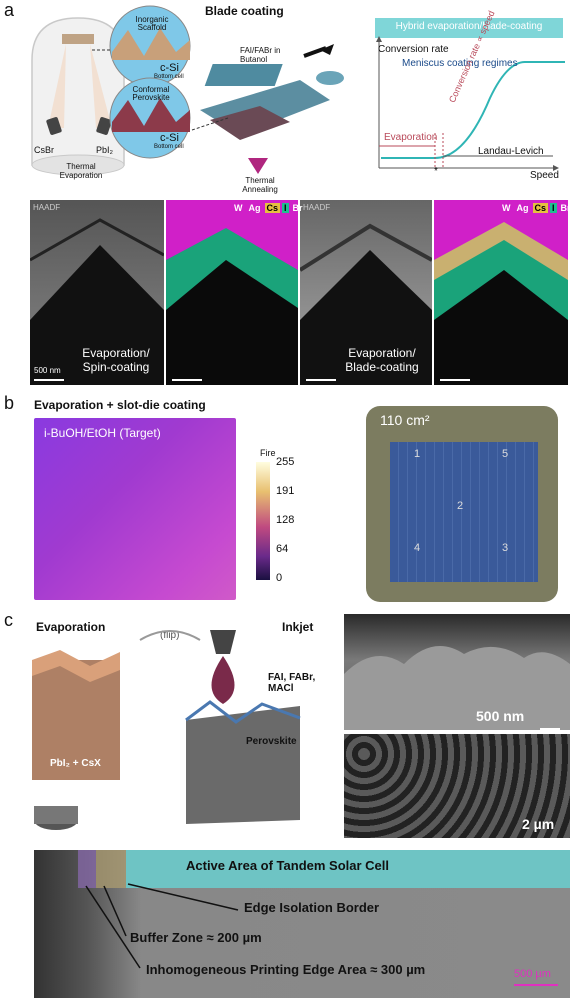 The image size is (577, 1000). I want to click on active-area-band, so click(348, 869).